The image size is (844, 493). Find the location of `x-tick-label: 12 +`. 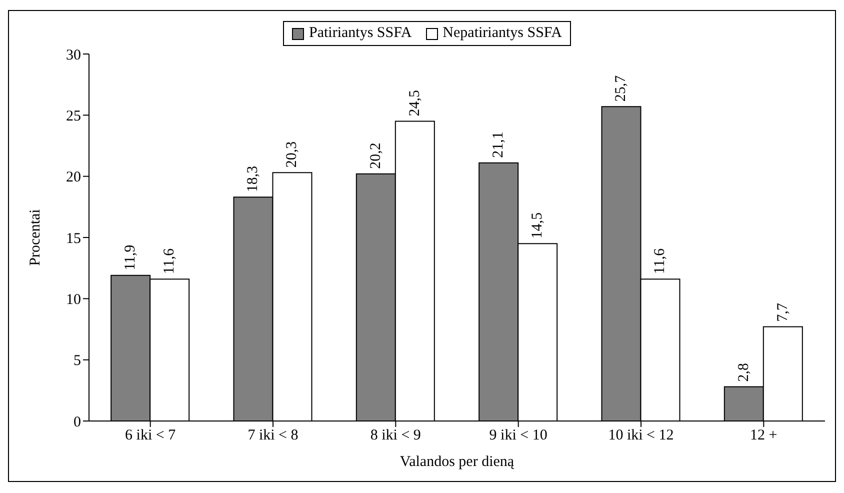

x-tick-label: 12 + is located at coordinates (764, 436).